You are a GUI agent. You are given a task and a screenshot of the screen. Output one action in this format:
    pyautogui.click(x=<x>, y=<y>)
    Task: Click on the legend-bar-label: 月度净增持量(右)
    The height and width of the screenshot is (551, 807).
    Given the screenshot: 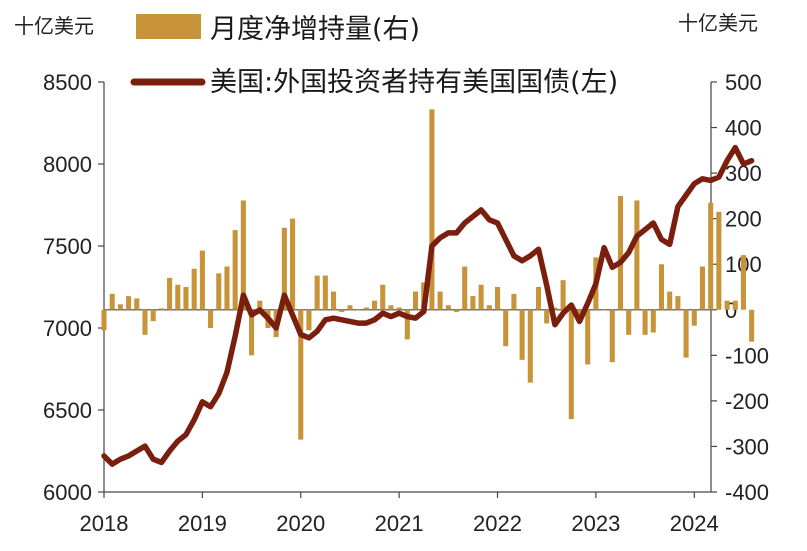 What is the action you would take?
    pyautogui.click(x=315, y=29)
    